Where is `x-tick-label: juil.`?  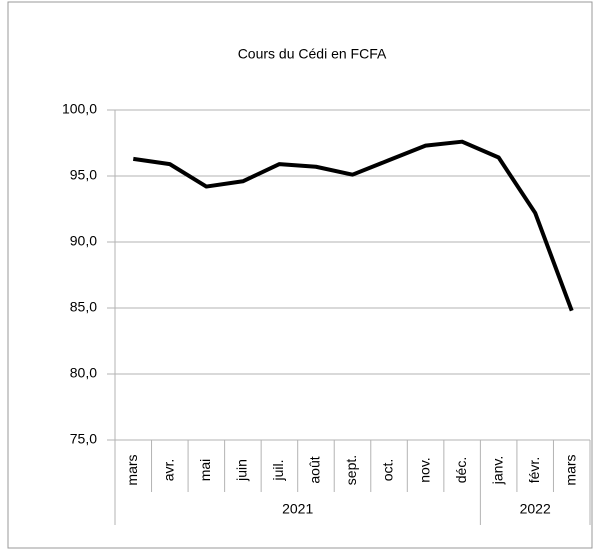
x-tick-label: juil. is located at coordinates (278, 470).